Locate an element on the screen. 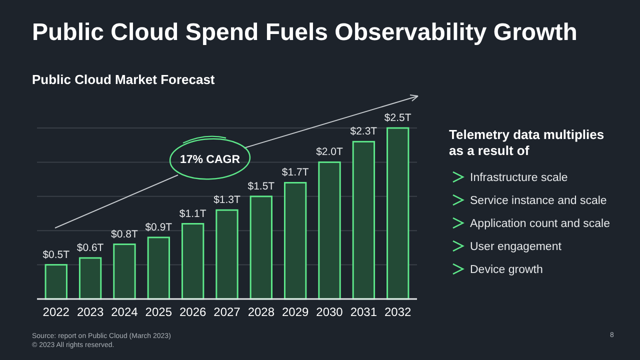 This screenshot has width=640, height=360. text: Application count and scale is located at coordinates (540, 224).